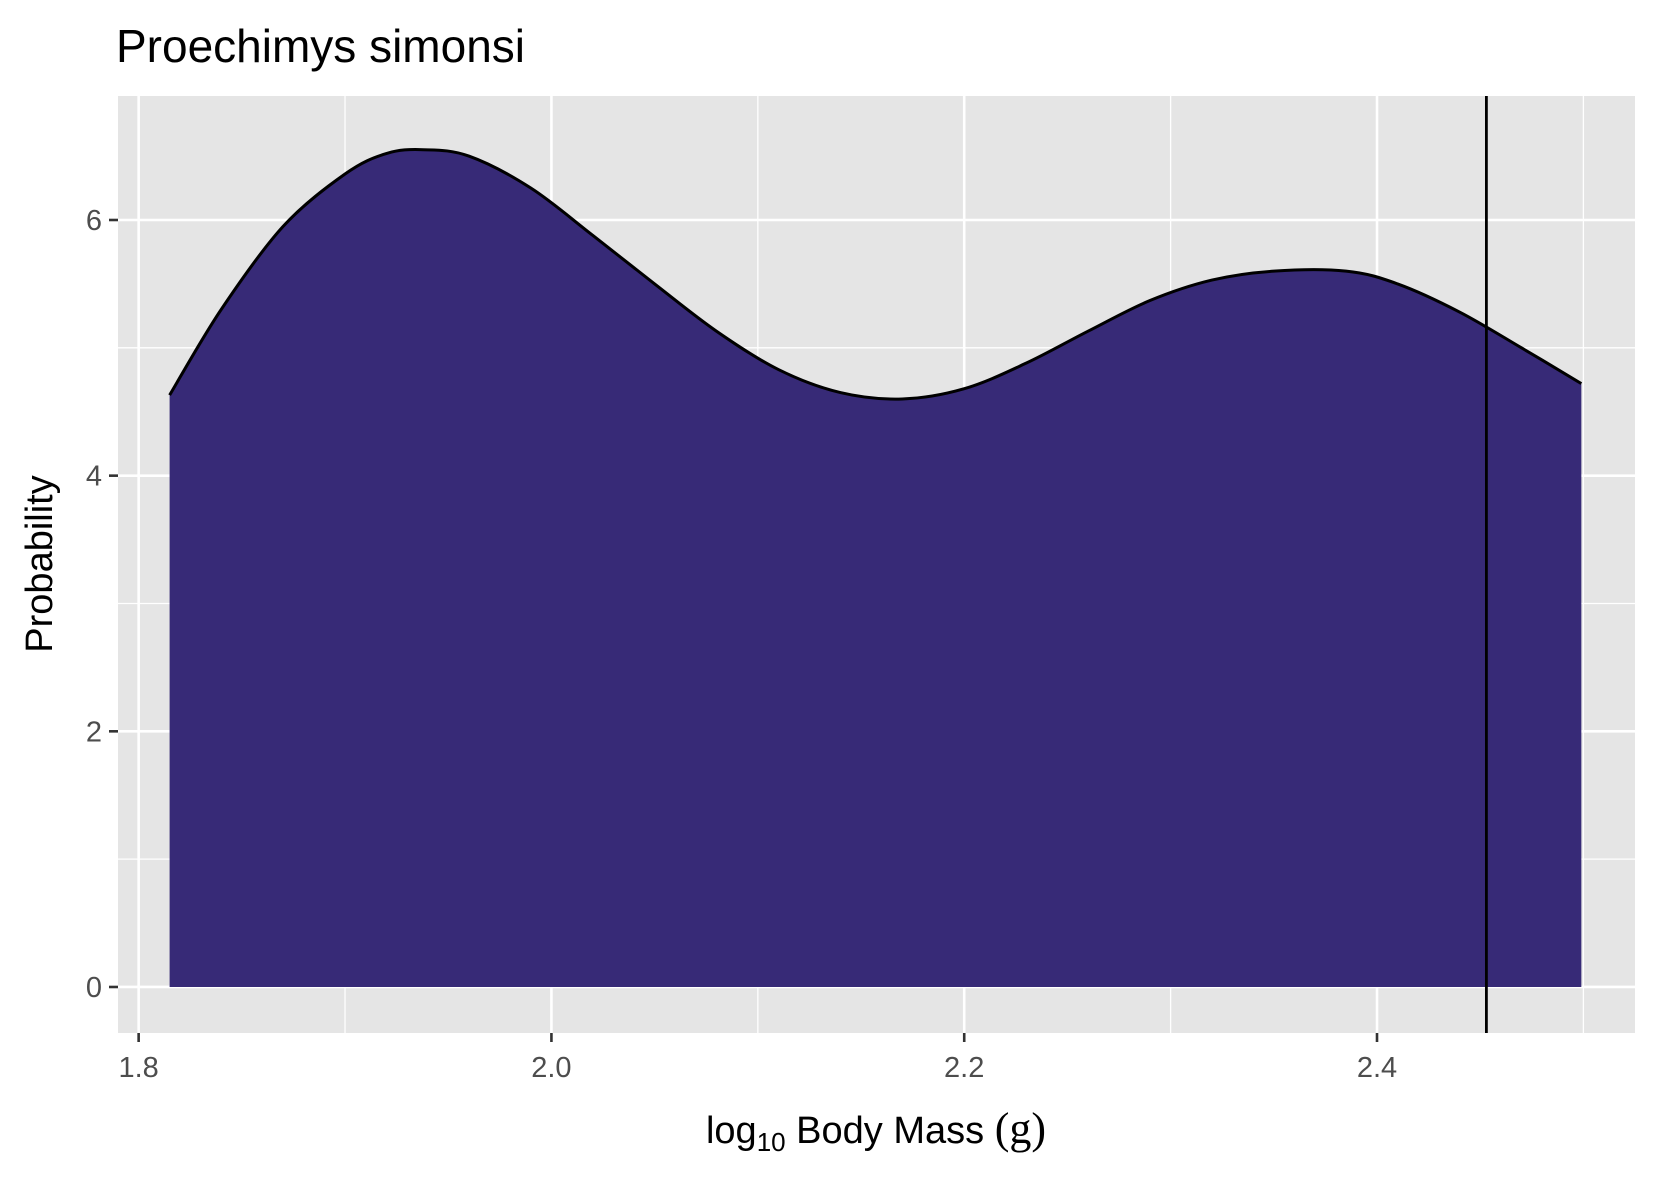 The height and width of the screenshot is (1181, 1653). I want to click on y-tick-label: 4, so click(94, 477).